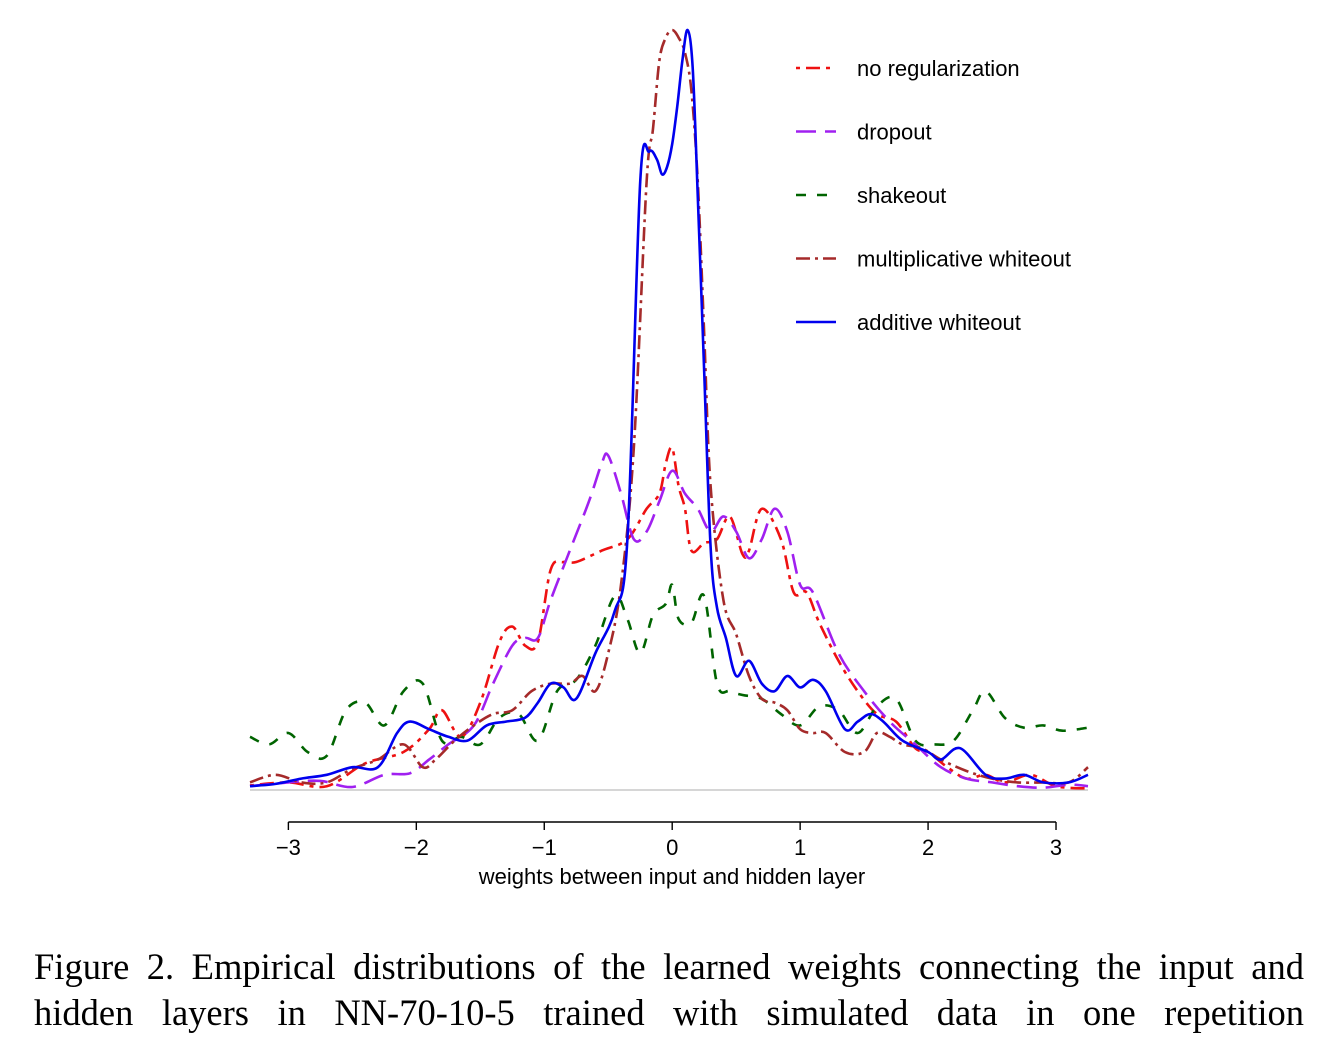 This screenshot has width=1329, height=1052. What do you see at coordinates (416, 847) in the screenshot?
I see `x-tick-label-1: −2` at bounding box center [416, 847].